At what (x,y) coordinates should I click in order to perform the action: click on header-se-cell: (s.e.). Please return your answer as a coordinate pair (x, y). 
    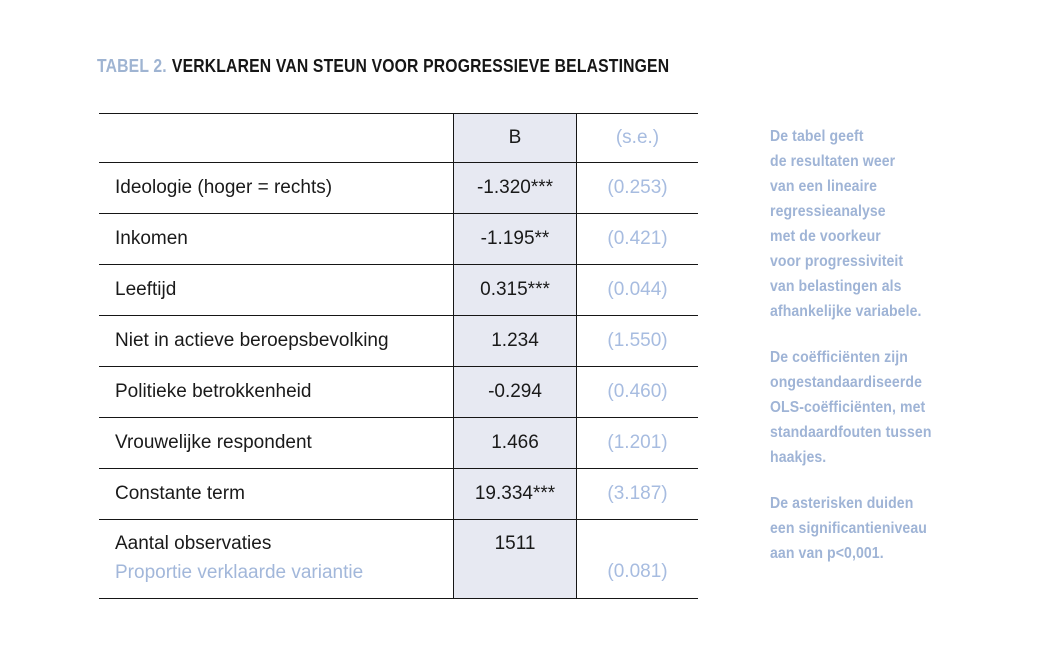
    Looking at the image, I should click on (637, 137).